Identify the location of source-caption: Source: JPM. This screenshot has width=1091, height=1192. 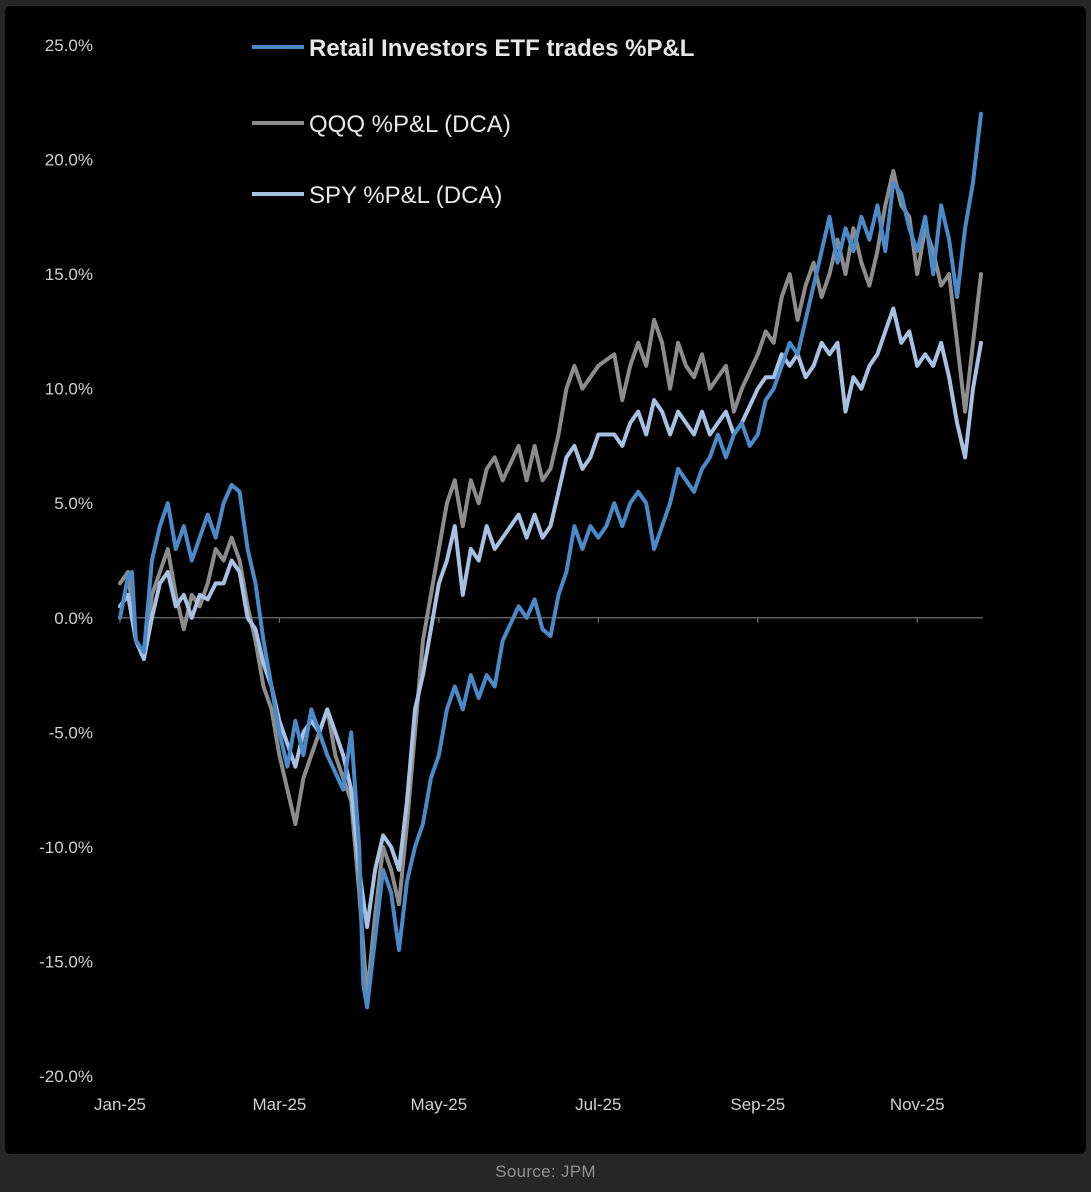
(545, 1171).